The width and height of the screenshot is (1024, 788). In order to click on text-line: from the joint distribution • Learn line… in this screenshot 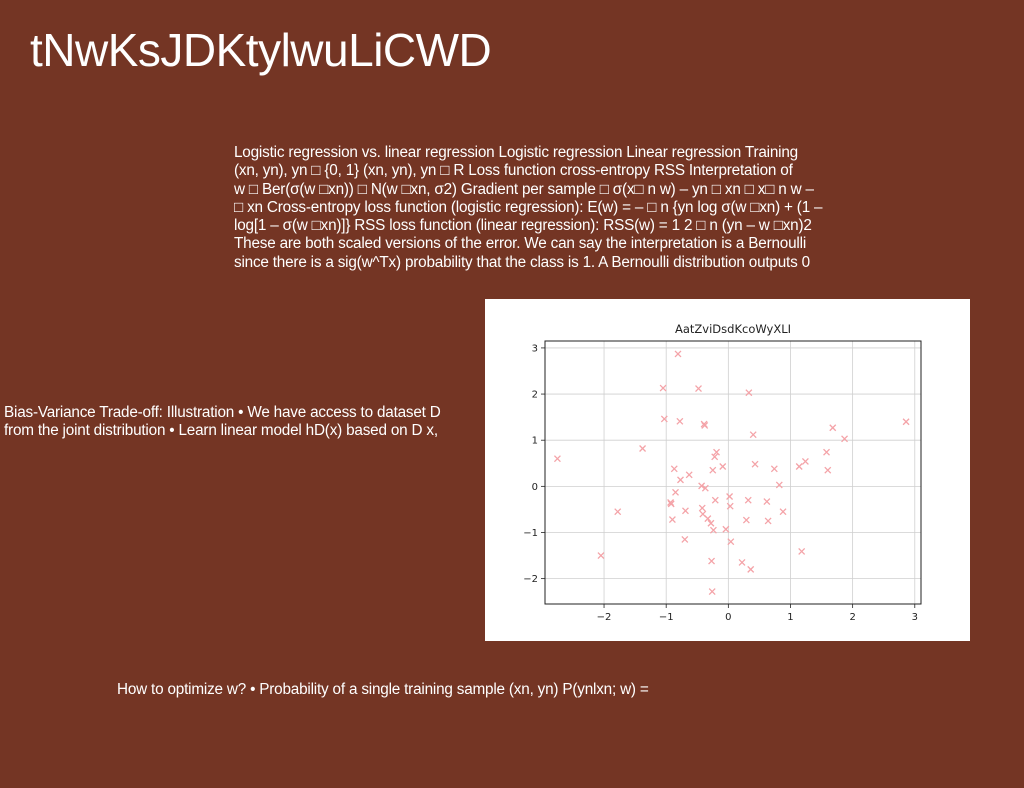, I will do `click(221, 431)`.